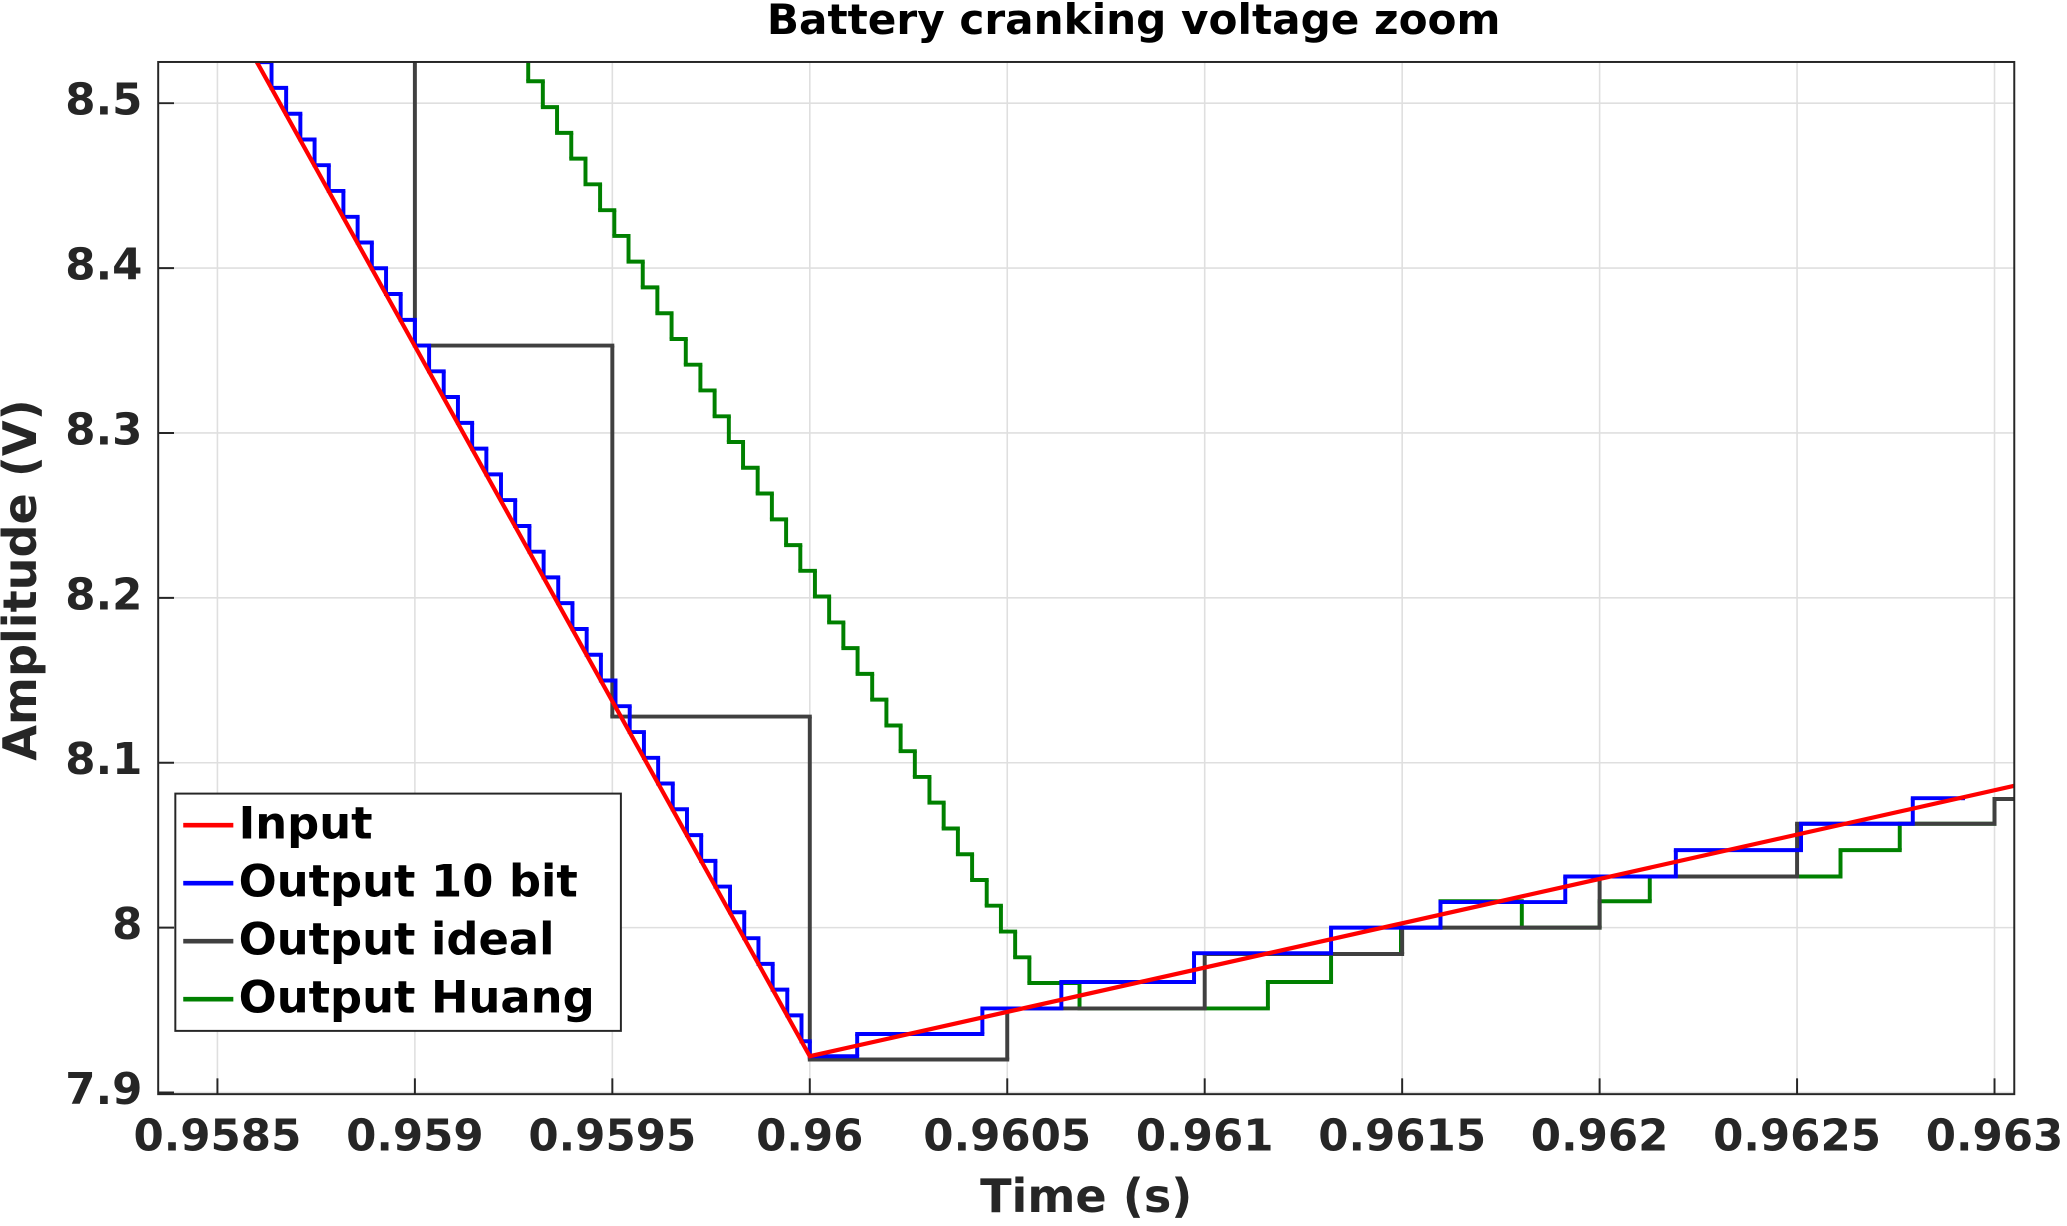 This screenshot has width=2067, height=1226. I want to click on x-tick-label: 0.961, so click(1205, 1136).